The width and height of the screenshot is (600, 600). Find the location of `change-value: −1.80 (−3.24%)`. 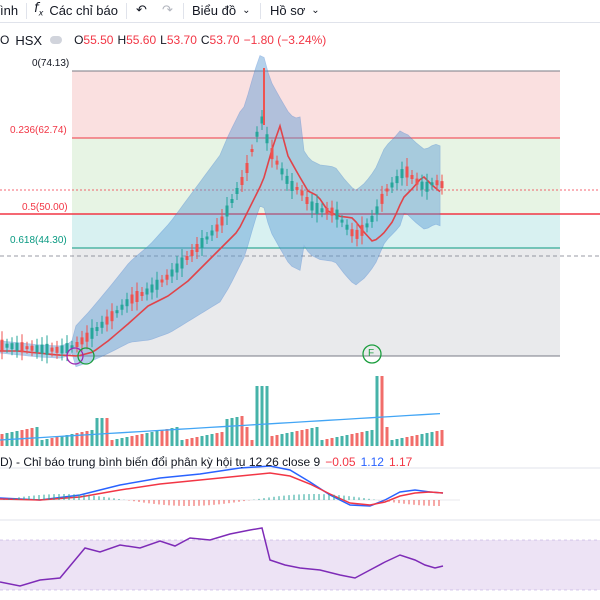

change-value: −1.80 (−3.24%) is located at coordinates (285, 40).